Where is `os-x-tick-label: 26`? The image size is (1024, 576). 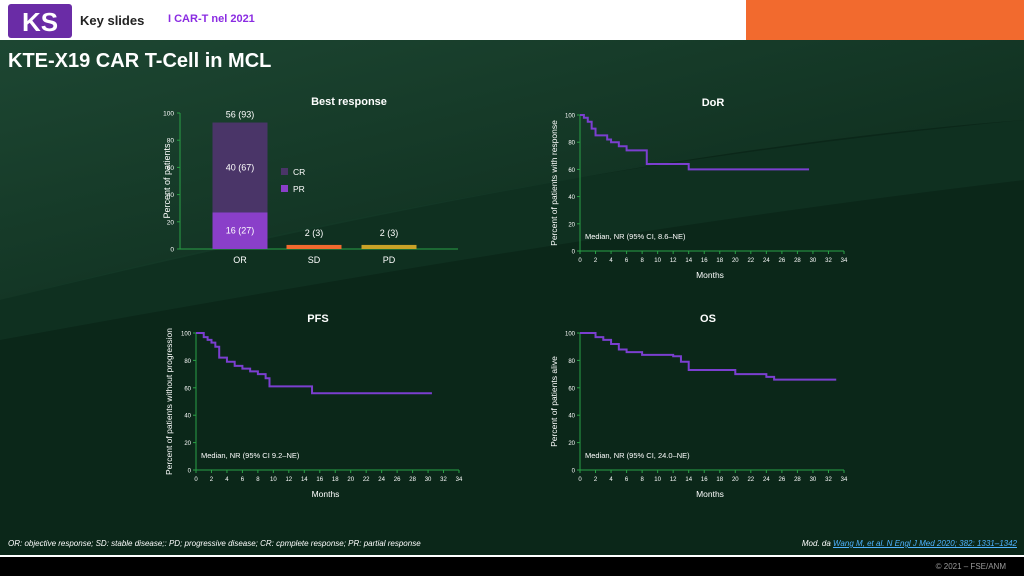
os-x-tick-label: 26 is located at coordinates (782, 480).